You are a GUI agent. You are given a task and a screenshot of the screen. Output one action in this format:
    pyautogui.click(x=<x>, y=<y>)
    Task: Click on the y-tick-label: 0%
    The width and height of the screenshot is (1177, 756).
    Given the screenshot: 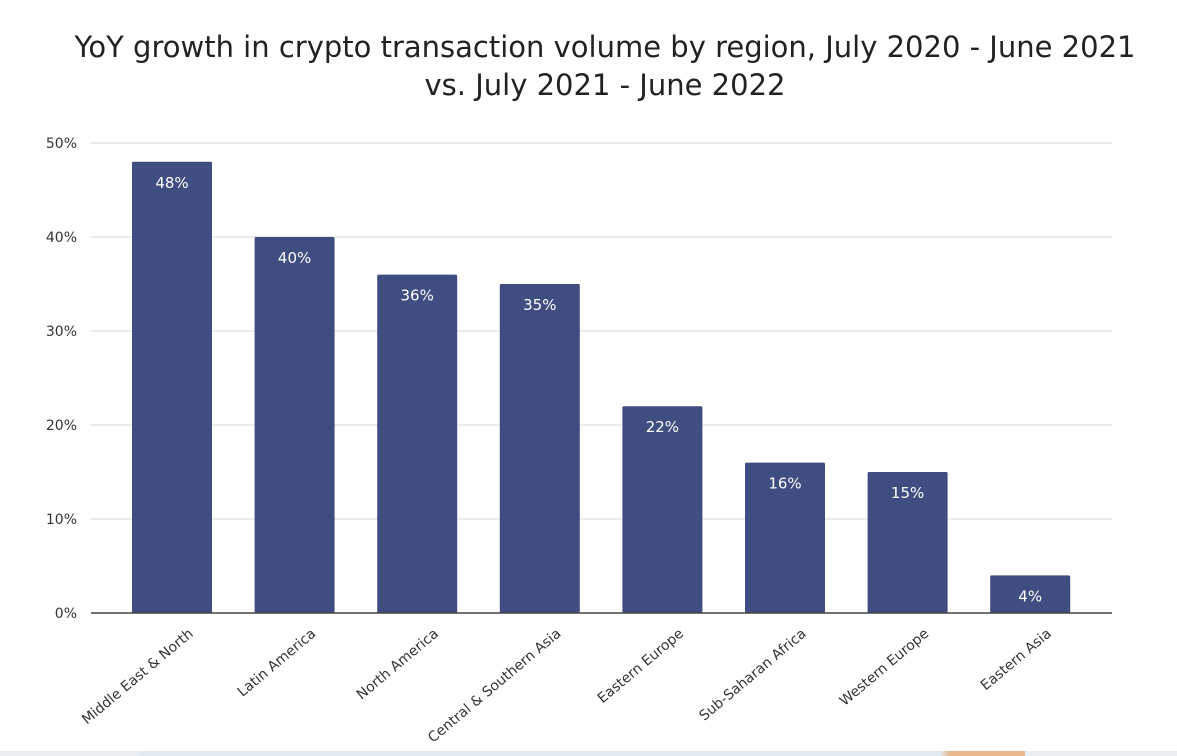 What is the action you would take?
    pyautogui.click(x=66, y=614)
    